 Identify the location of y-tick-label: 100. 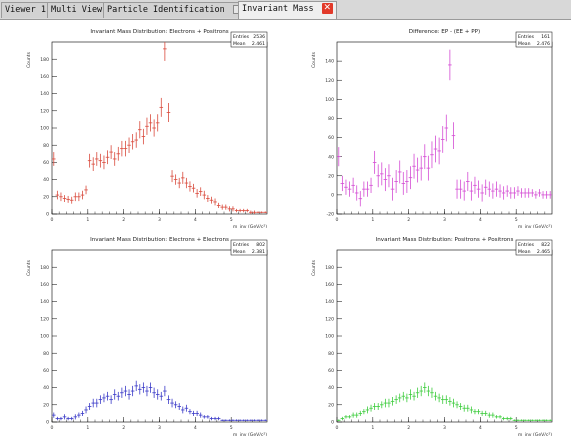
(329, 100).